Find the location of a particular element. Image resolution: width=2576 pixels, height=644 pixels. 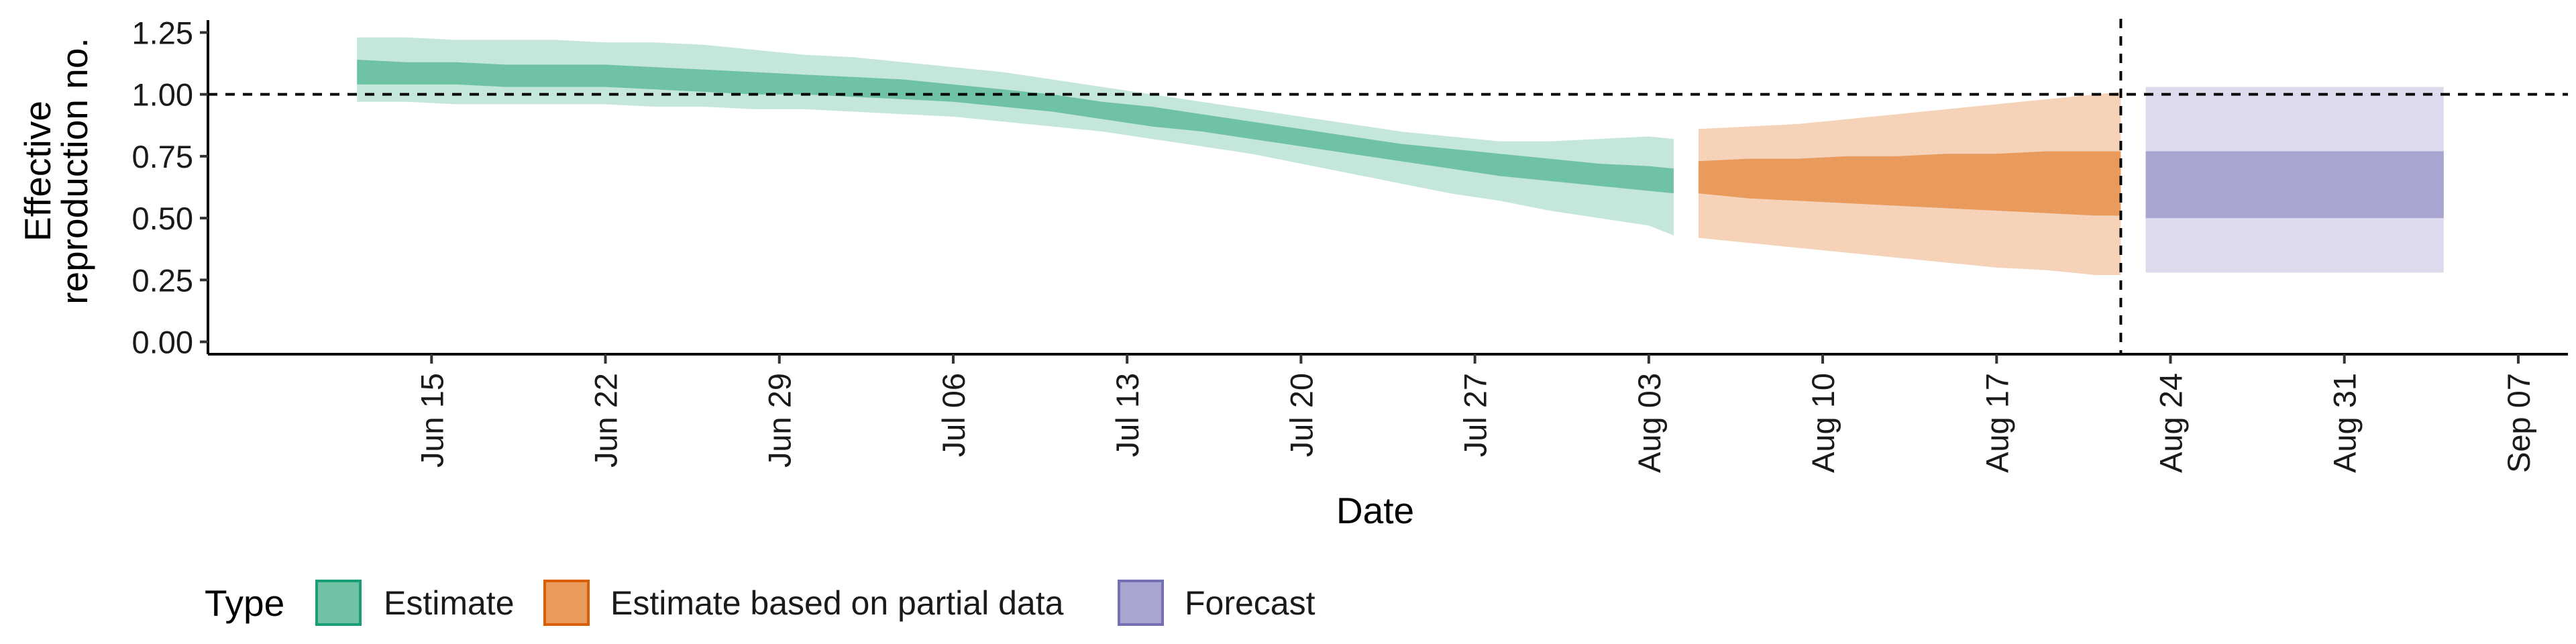

ribbon-inner-estimate-based-on-partial-data is located at coordinates (1909, 183).